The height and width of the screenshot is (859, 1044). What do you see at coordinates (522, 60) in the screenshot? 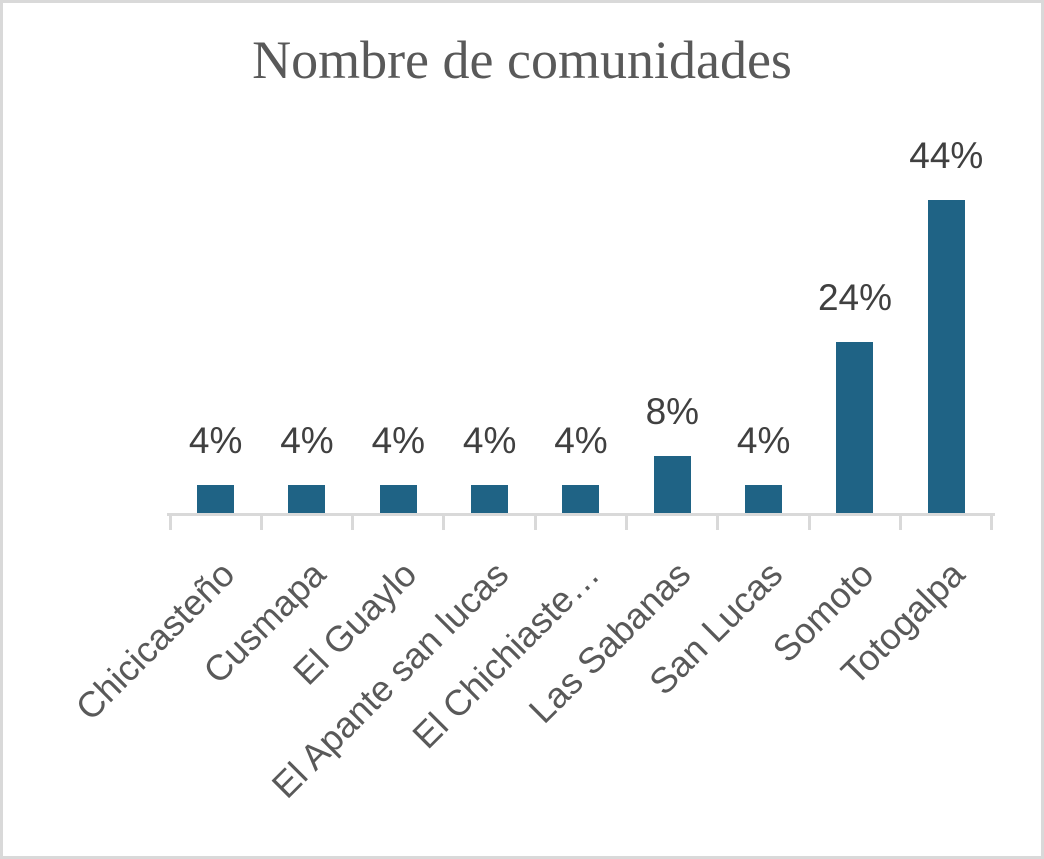
I see `chart-title: Nombre de comunidades` at bounding box center [522, 60].